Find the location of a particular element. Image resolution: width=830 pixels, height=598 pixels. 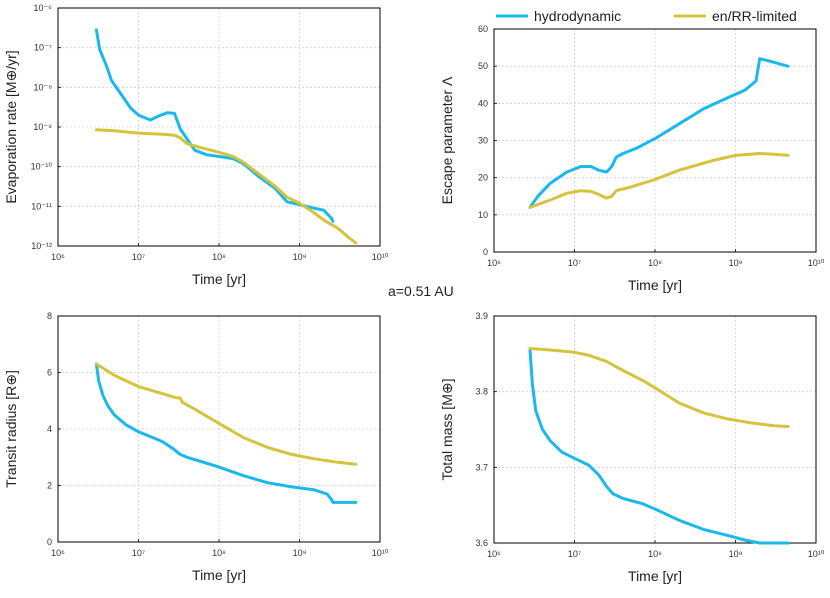

y-tick-label: 8 is located at coordinates (49, 316).